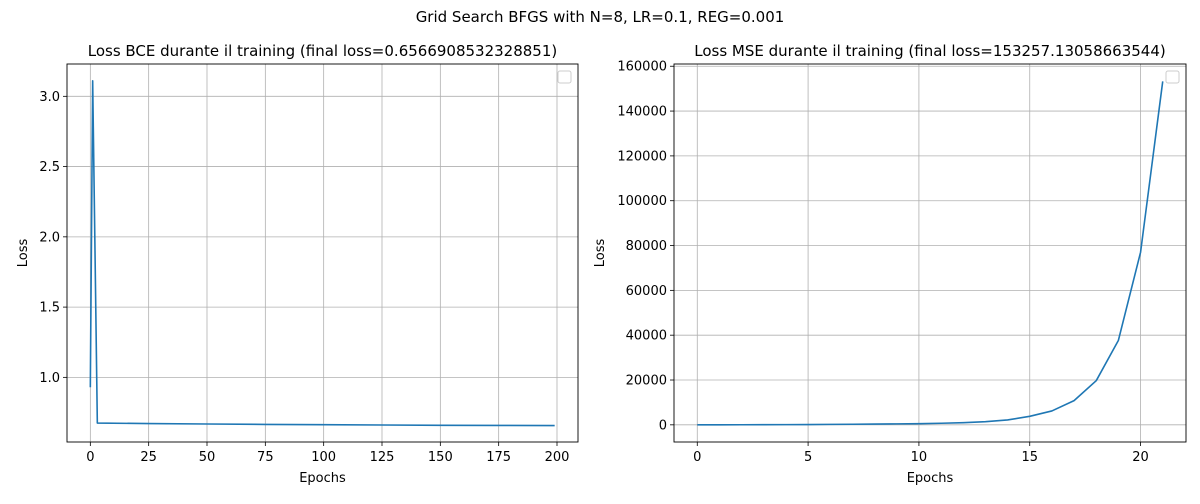  Describe the element at coordinates (49, 308) in the screenshot. I see `chart-bce-ytick-label: 1.5` at that location.